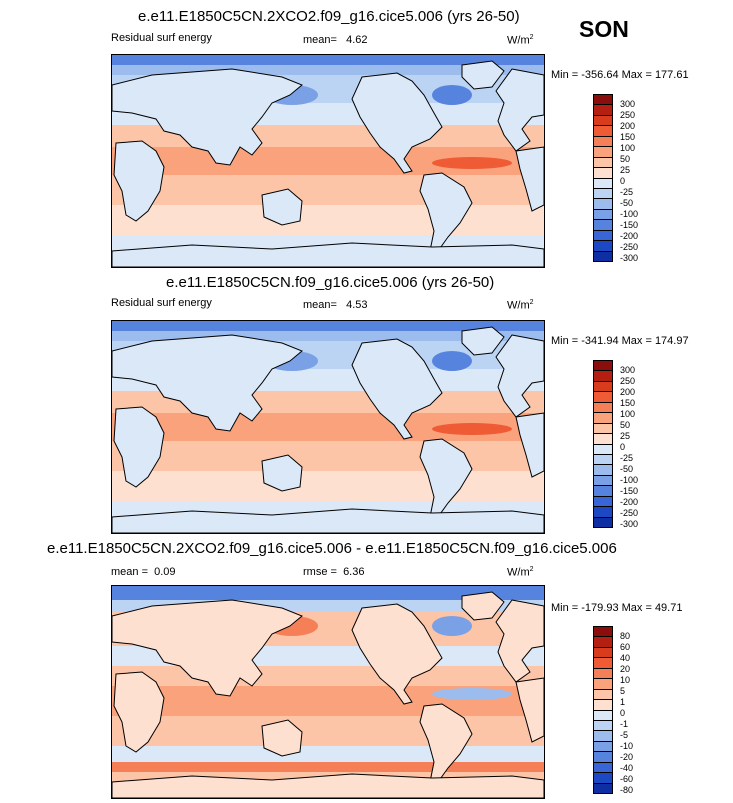  I want to click on panel1-colorbar, so click(603, 178).